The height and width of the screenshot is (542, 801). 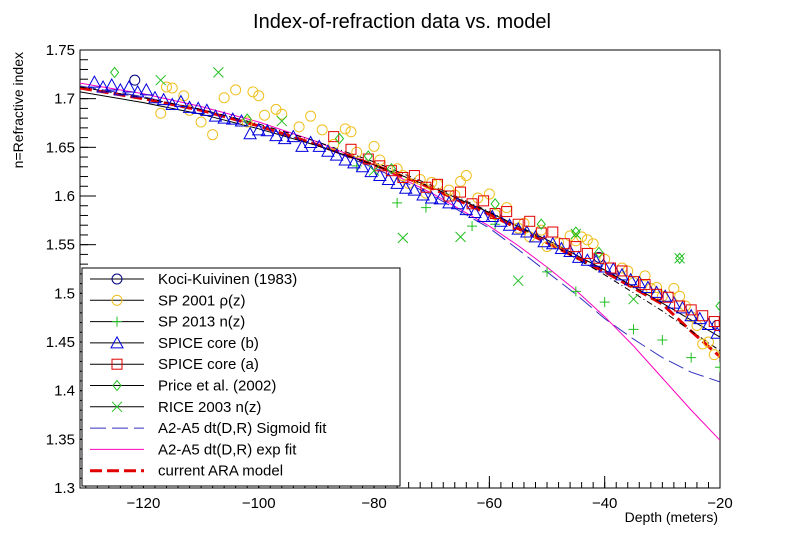 I want to click on y-axis: 1.3 1.35 1.4 1.45 1.5 1.55 1.6 1.65 1.7 1.75, so click(x=71, y=269).